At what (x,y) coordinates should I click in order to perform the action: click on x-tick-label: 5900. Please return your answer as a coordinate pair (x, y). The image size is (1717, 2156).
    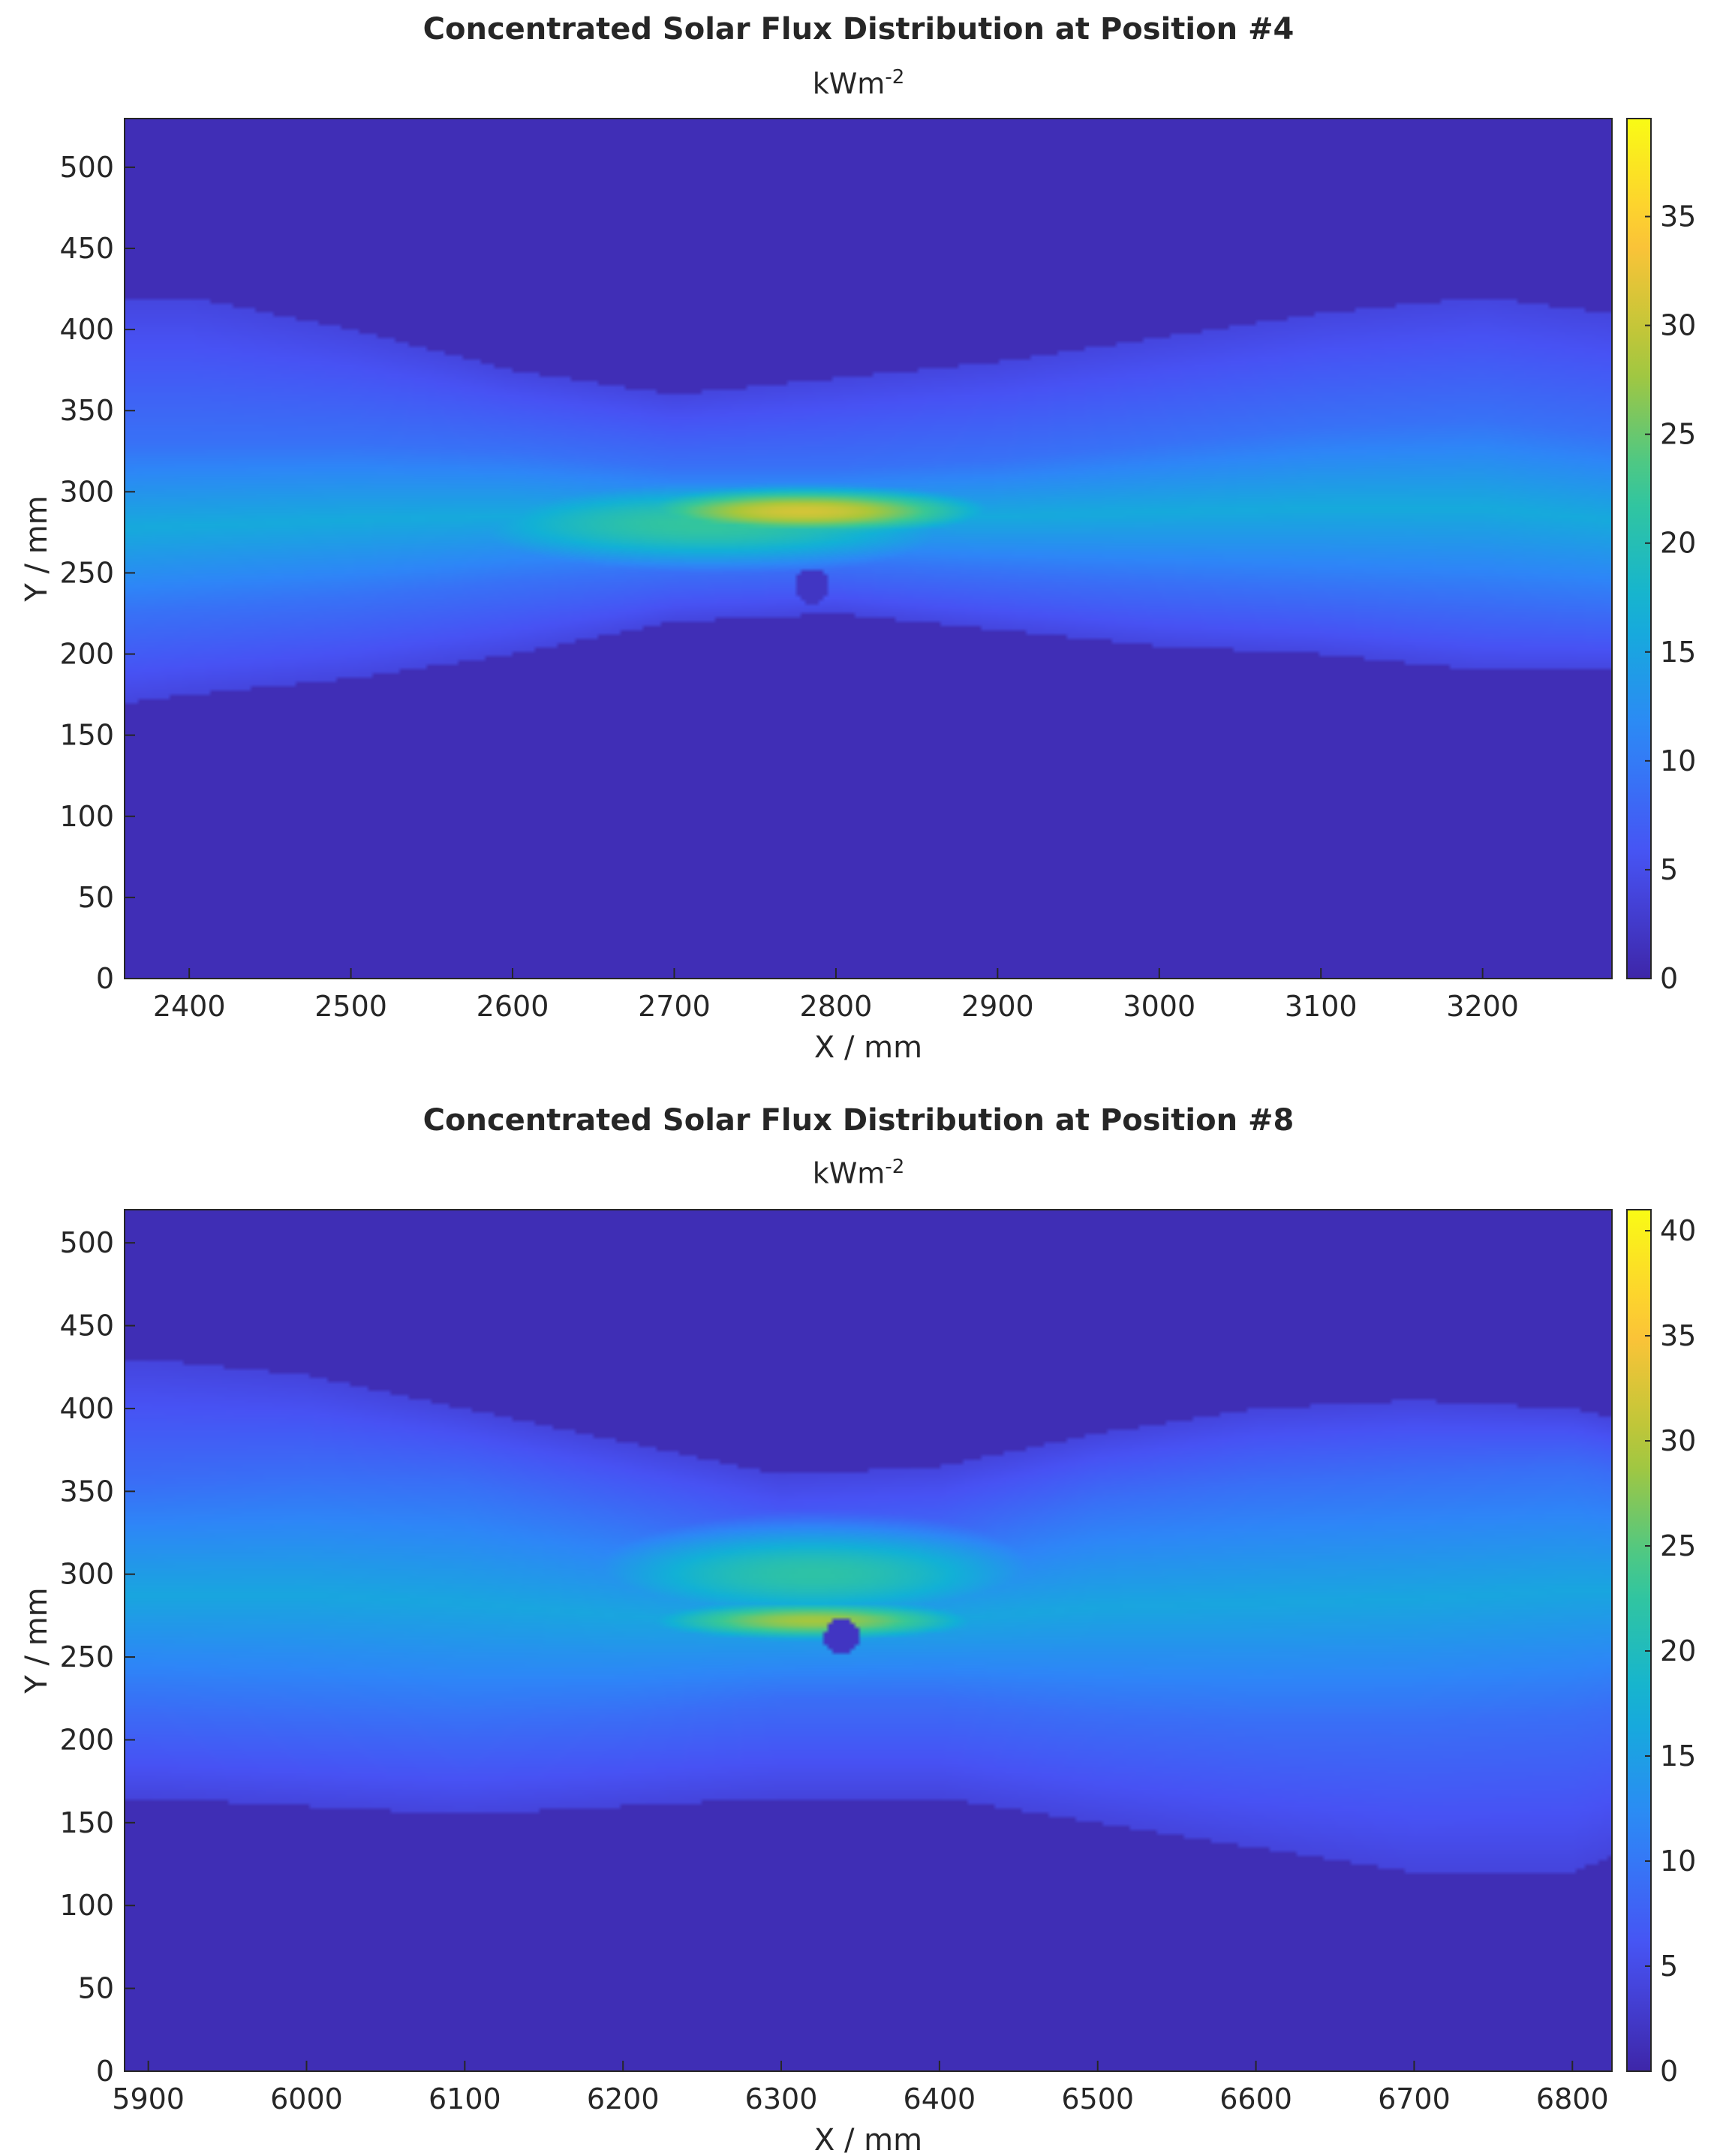
    Looking at the image, I should click on (148, 2098).